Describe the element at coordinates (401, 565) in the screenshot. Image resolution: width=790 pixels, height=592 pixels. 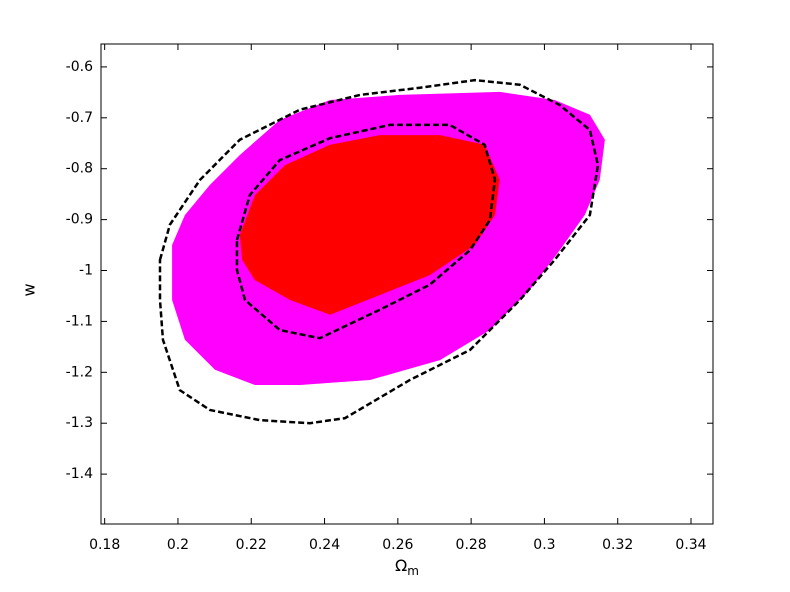
I see `x-label-symbol: Ω` at that location.